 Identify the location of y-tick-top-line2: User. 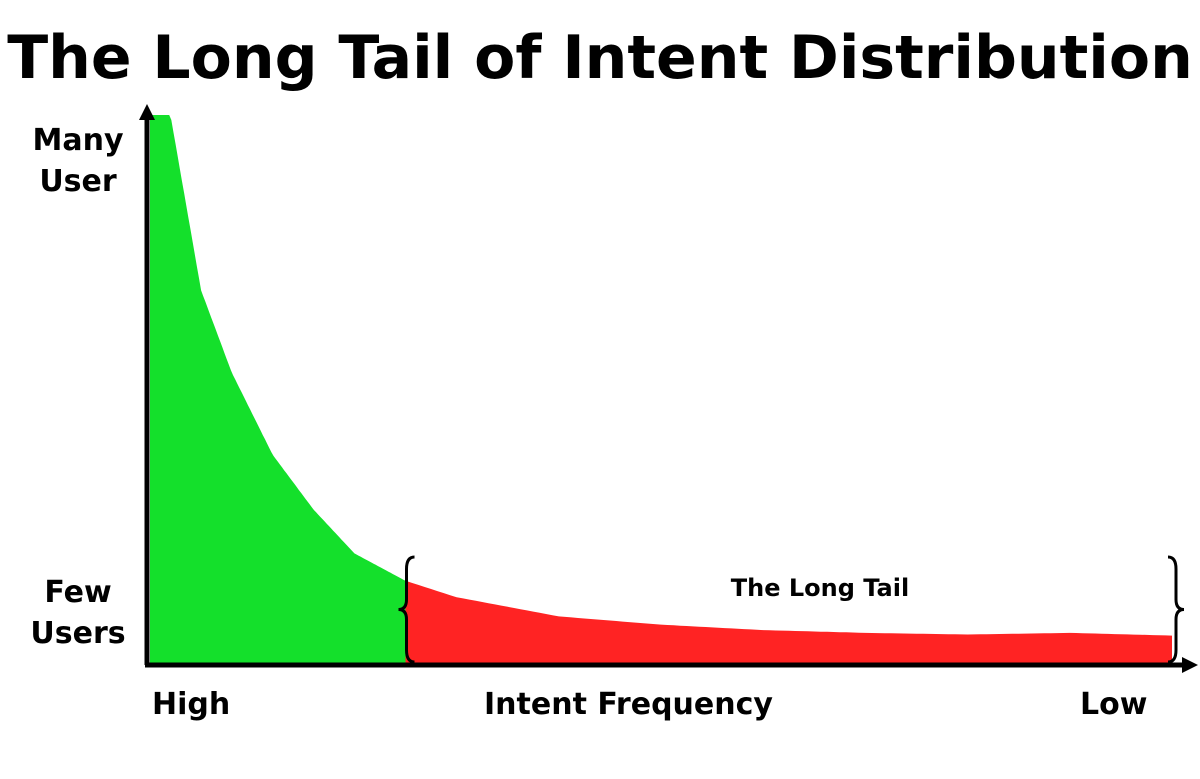
(78, 181).